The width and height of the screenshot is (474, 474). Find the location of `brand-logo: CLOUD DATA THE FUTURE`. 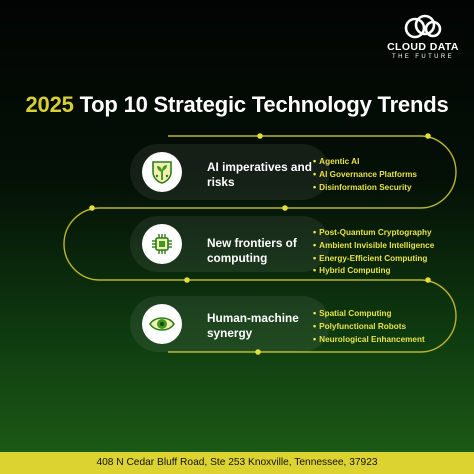

brand-logo: CLOUD DATA THE FUTURE is located at coordinates (423, 43).